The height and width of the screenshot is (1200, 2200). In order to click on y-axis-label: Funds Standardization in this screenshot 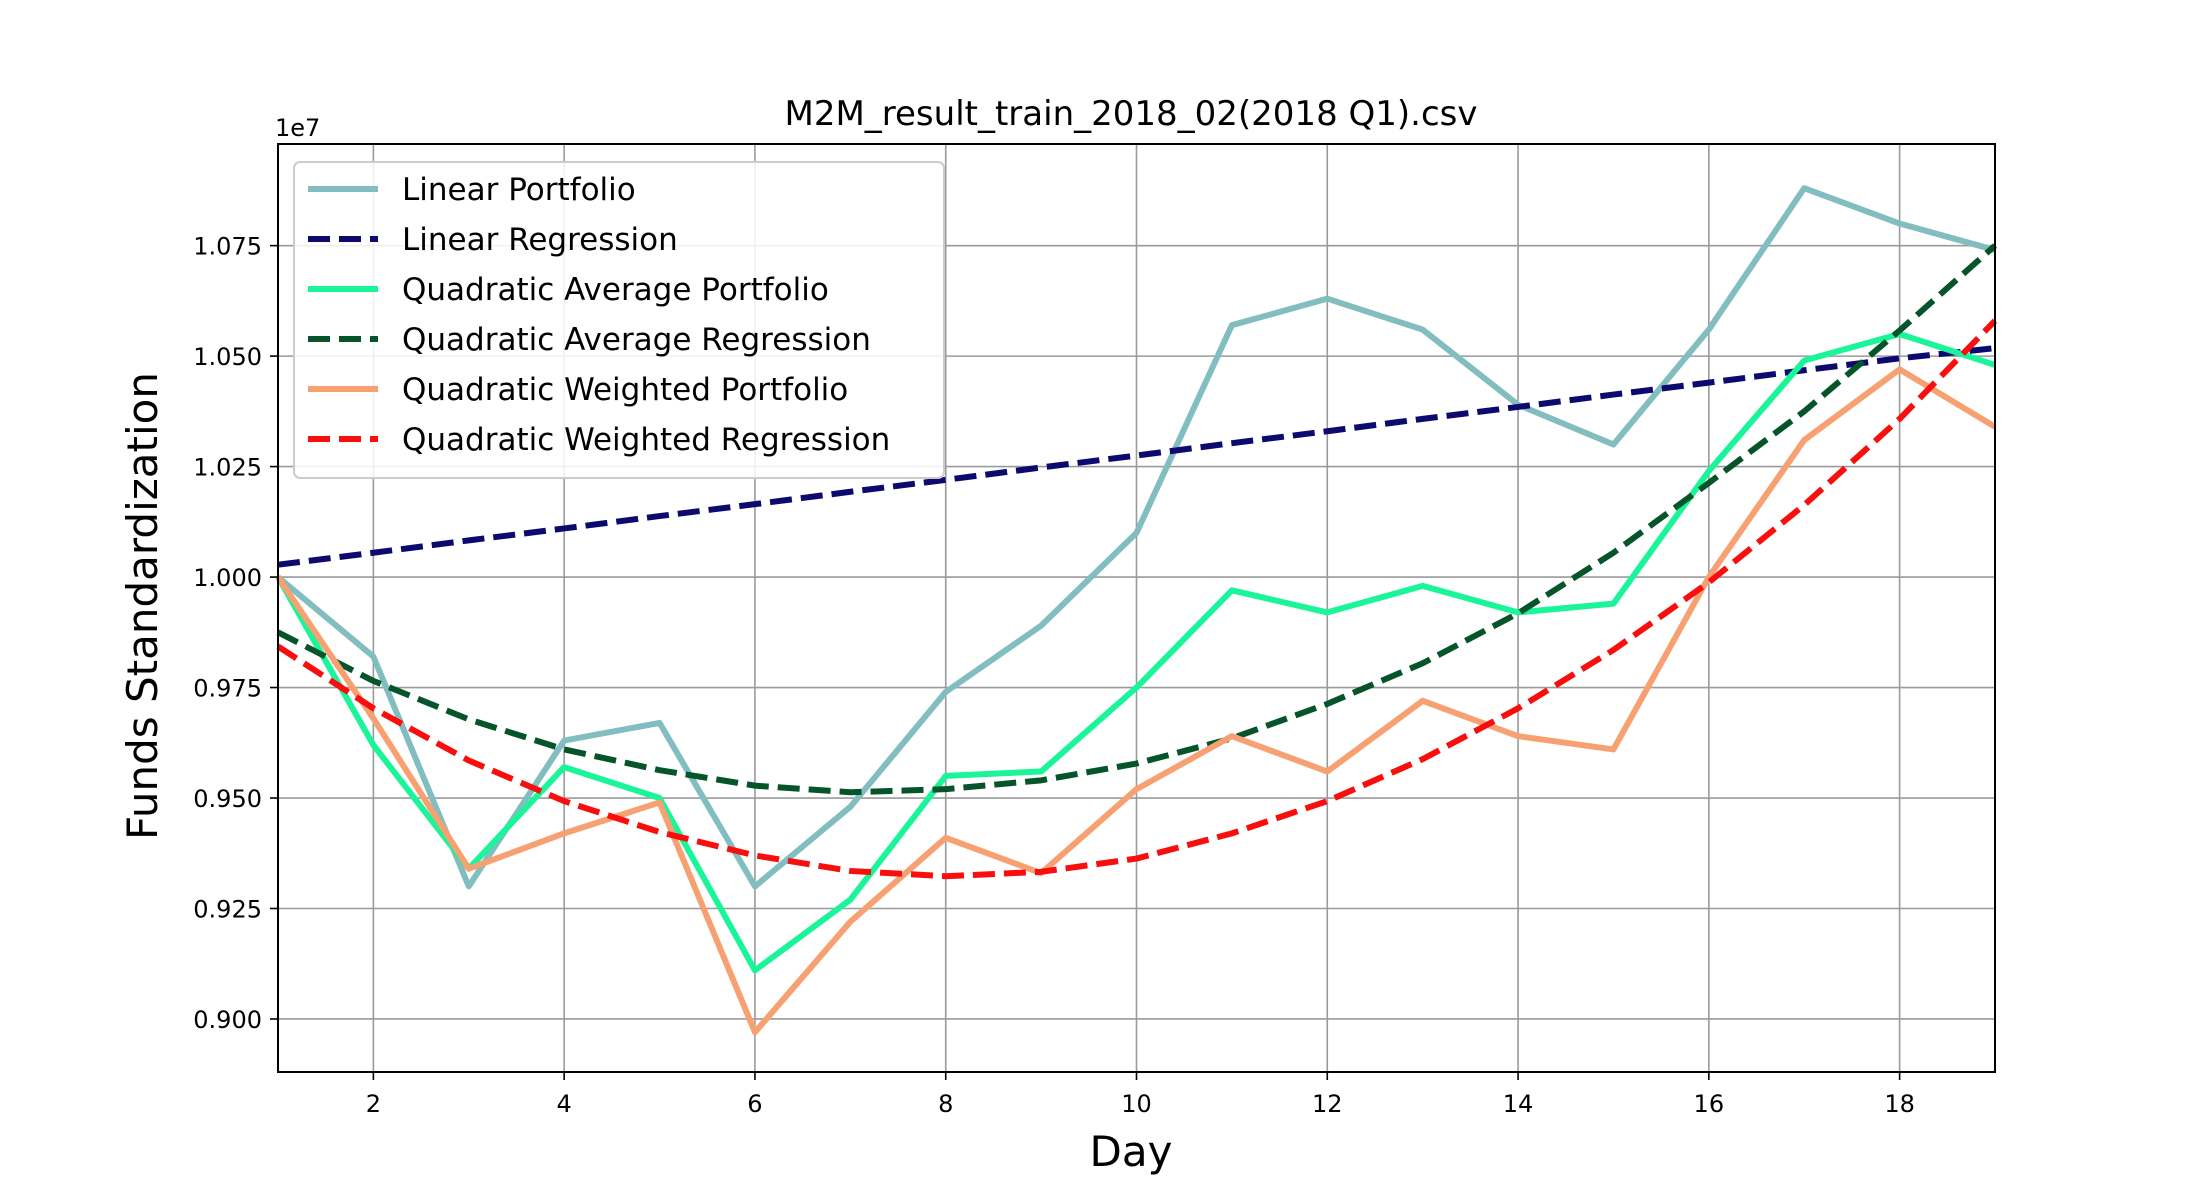, I will do `click(142, 606)`.